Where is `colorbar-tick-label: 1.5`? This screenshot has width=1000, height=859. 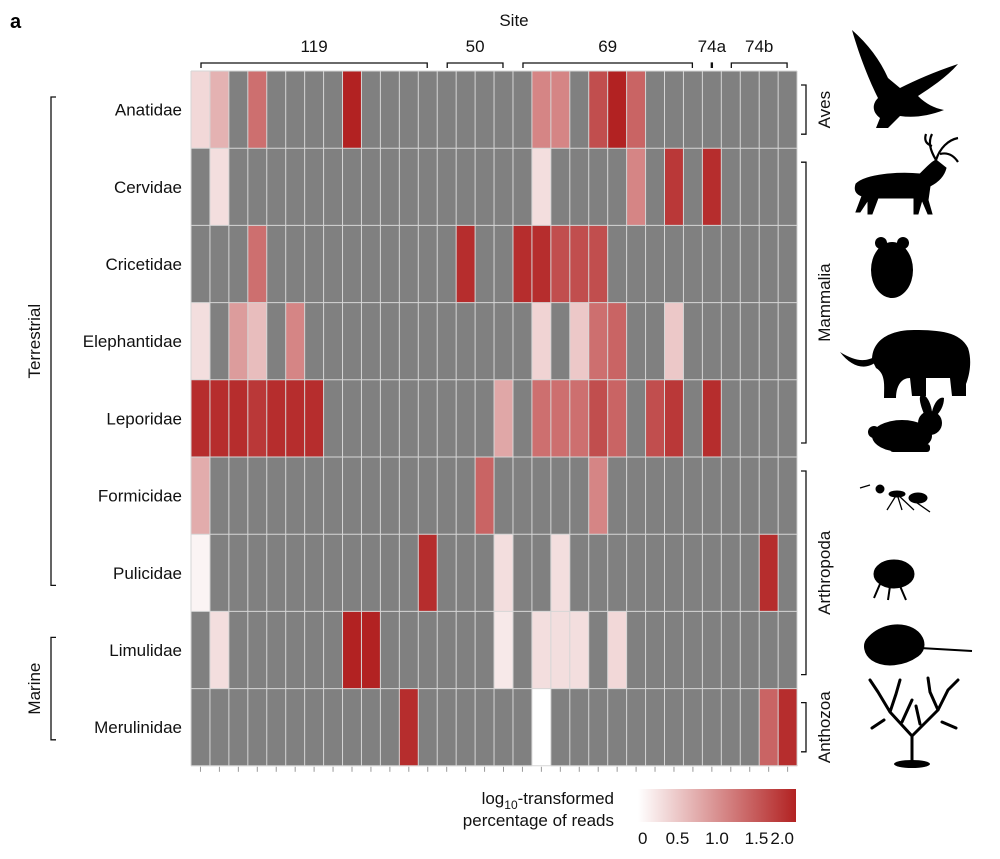
colorbar-tick-label: 1.5 is located at coordinates (757, 838).